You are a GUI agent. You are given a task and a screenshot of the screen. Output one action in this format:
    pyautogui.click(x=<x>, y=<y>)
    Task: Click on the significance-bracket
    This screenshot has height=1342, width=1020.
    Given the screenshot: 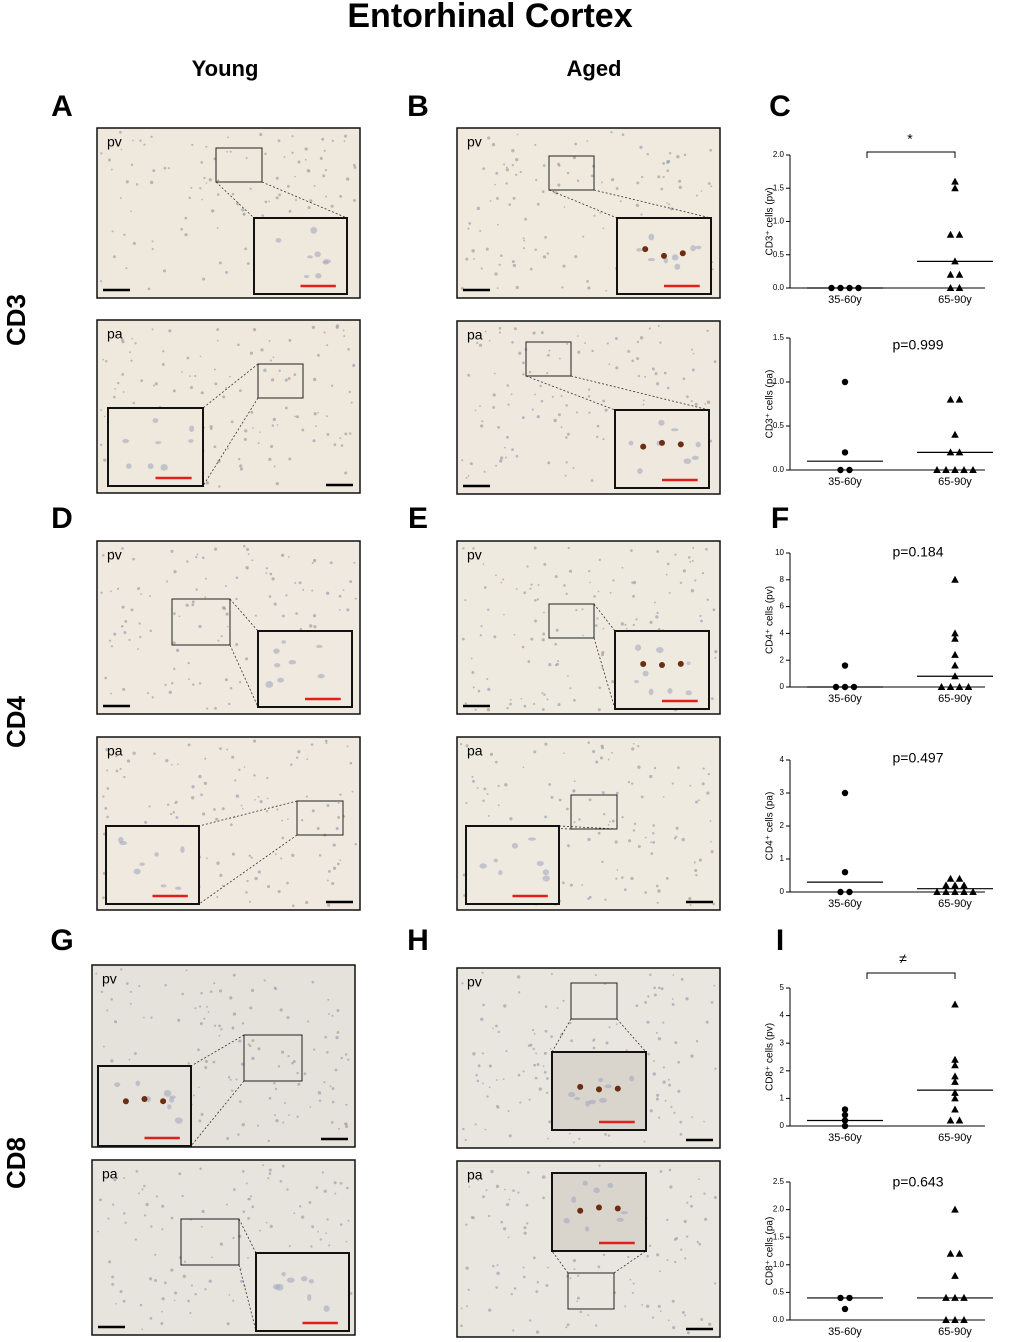 What is the action you would take?
    pyautogui.click(x=911, y=154)
    